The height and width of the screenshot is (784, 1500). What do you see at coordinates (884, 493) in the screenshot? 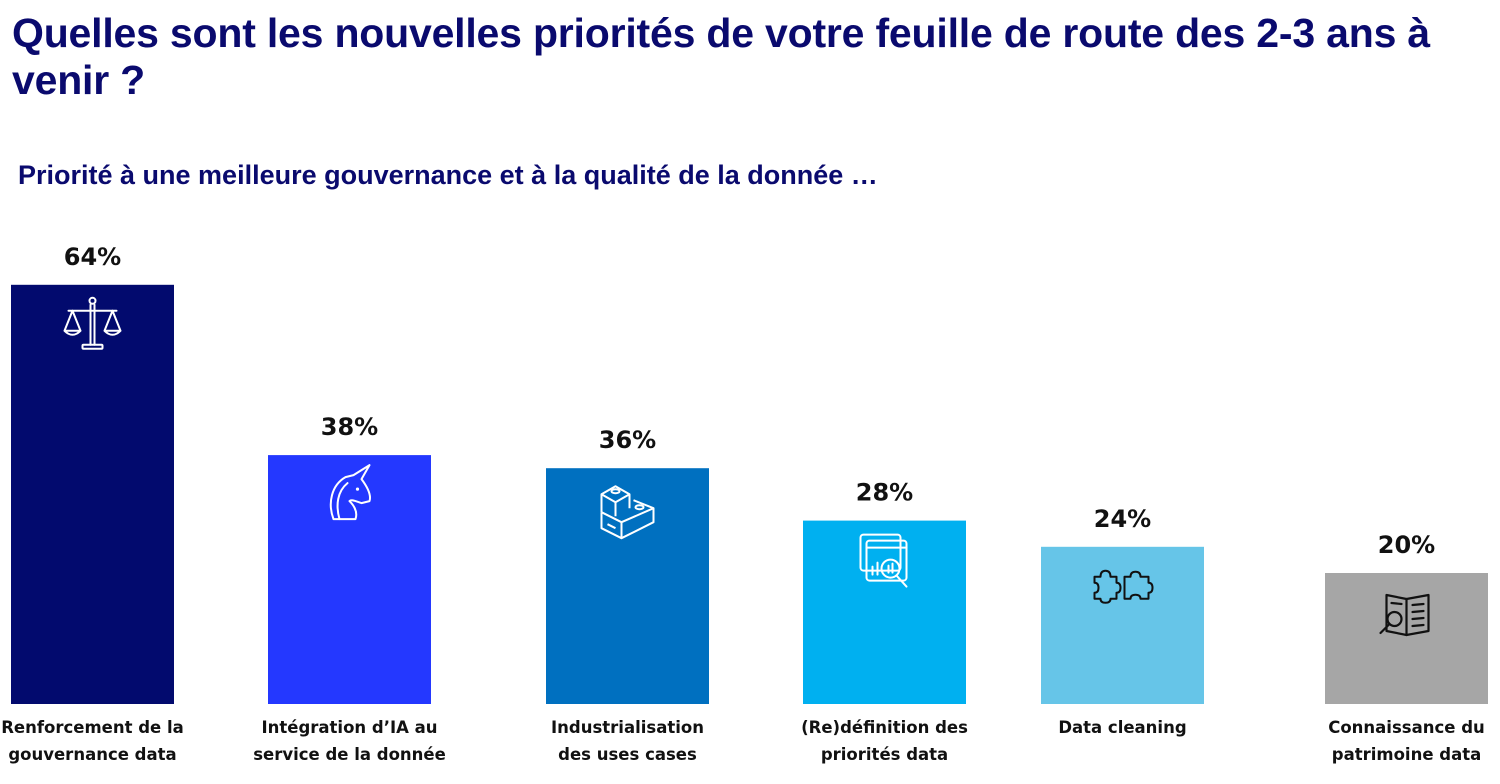
I see `data-label-4: 28%` at bounding box center [884, 493].